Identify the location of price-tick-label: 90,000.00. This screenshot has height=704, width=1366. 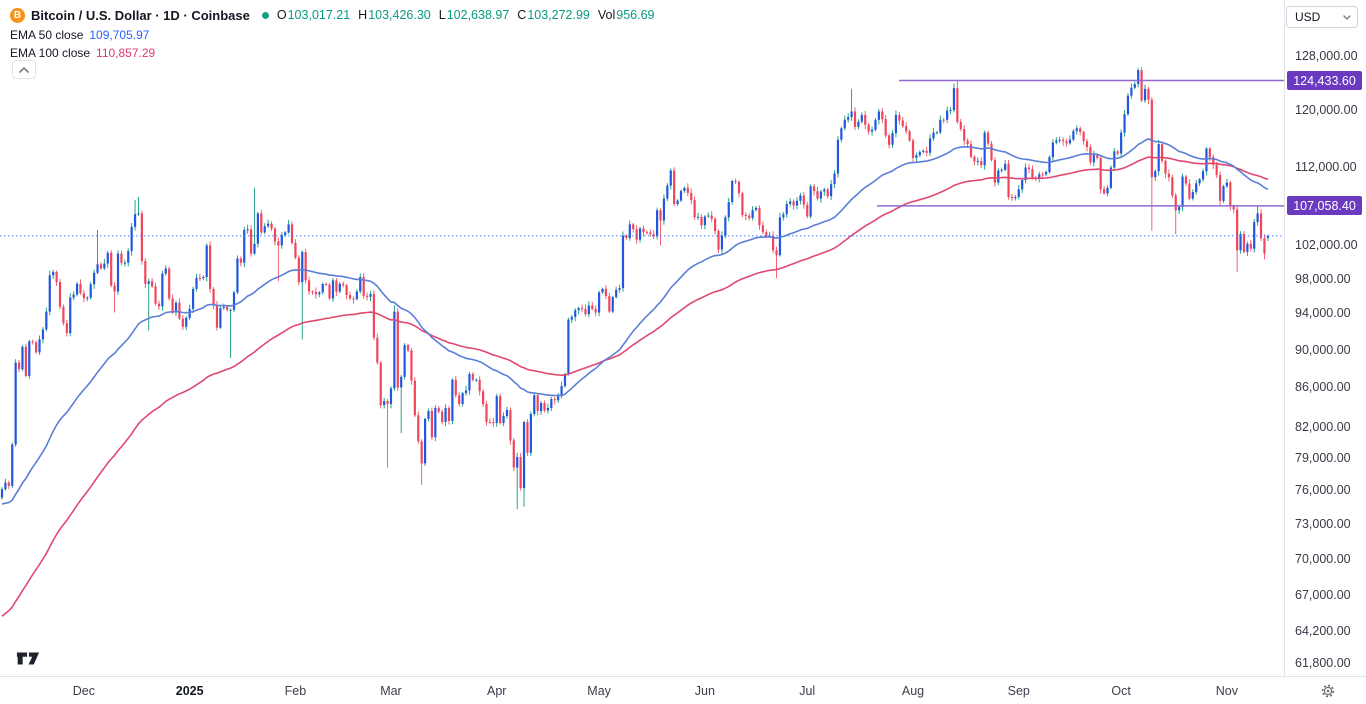
(1323, 349).